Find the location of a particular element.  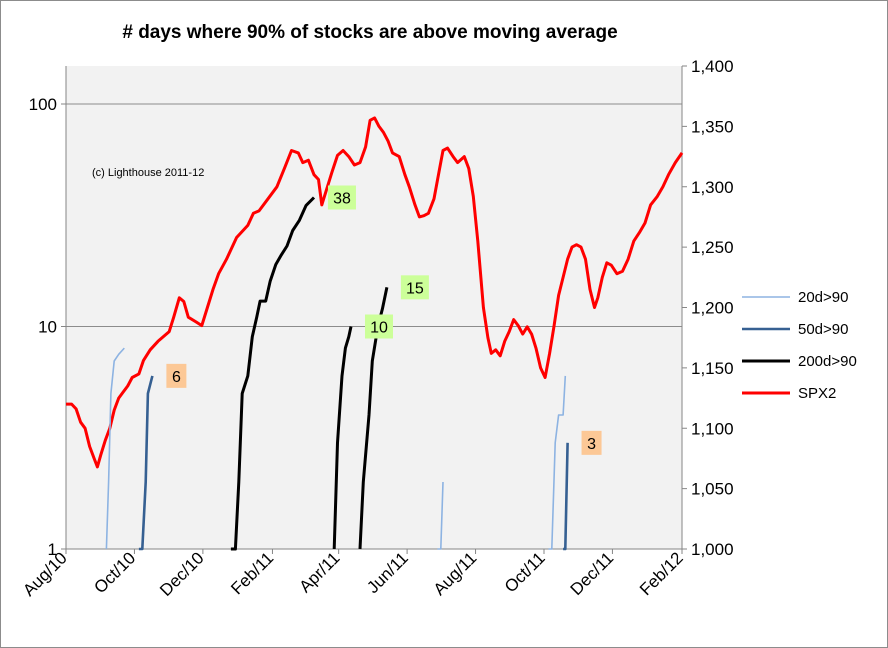

right-tick-label: 1,050 is located at coordinates (712, 489).